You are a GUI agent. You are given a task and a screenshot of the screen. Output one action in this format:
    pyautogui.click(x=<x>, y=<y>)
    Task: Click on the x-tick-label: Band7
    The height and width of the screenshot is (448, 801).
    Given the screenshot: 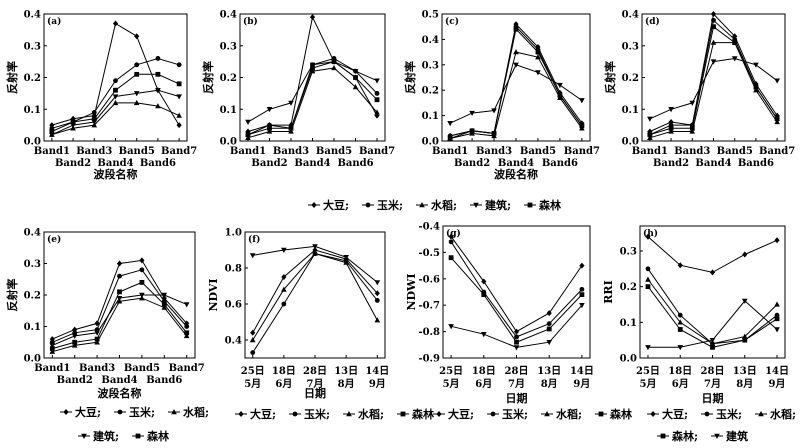 What is the action you would take?
    pyautogui.click(x=777, y=151)
    